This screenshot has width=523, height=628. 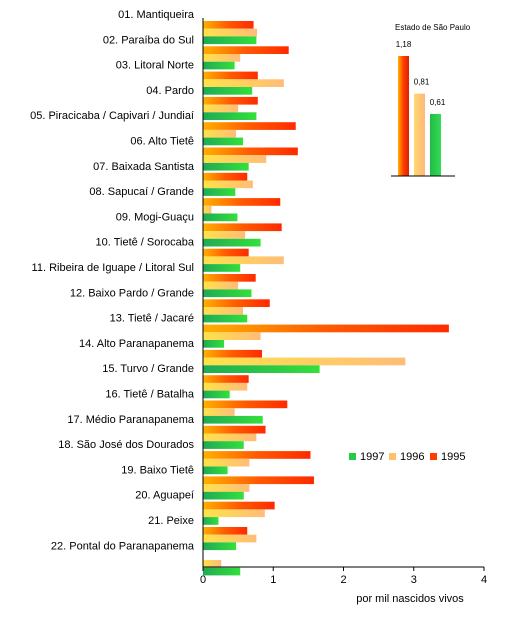 What do you see at coordinates (112, 116) in the screenshot?
I see `category-label: 05. Piracicaba / Capivari / Jundiaí` at bounding box center [112, 116].